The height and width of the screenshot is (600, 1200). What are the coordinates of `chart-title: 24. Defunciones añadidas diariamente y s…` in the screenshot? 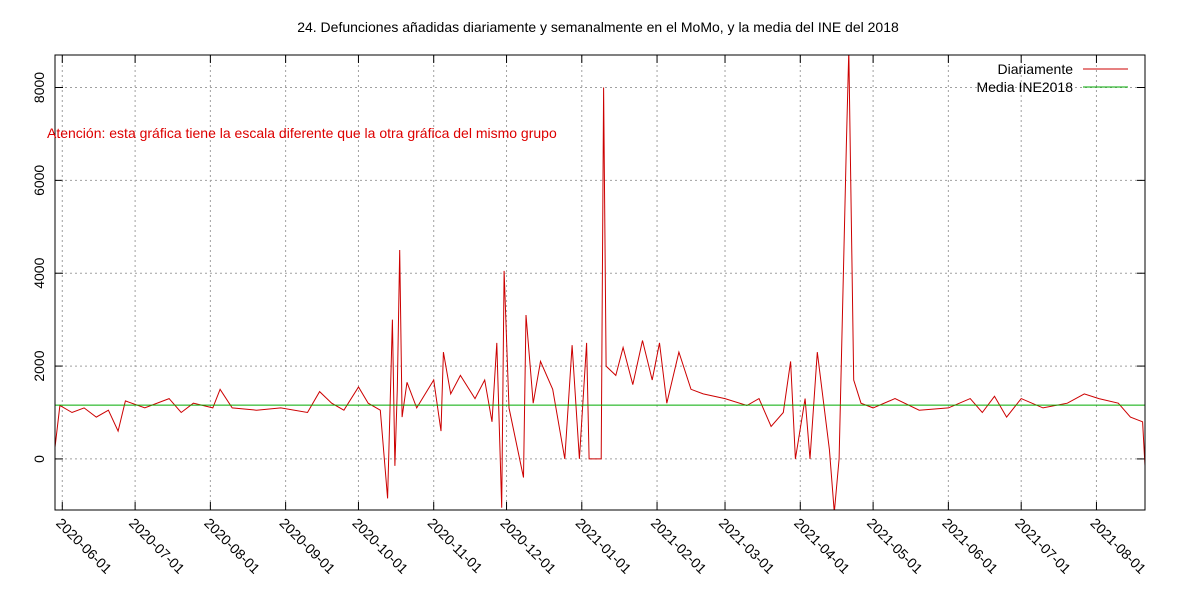 It's located at (598, 27).